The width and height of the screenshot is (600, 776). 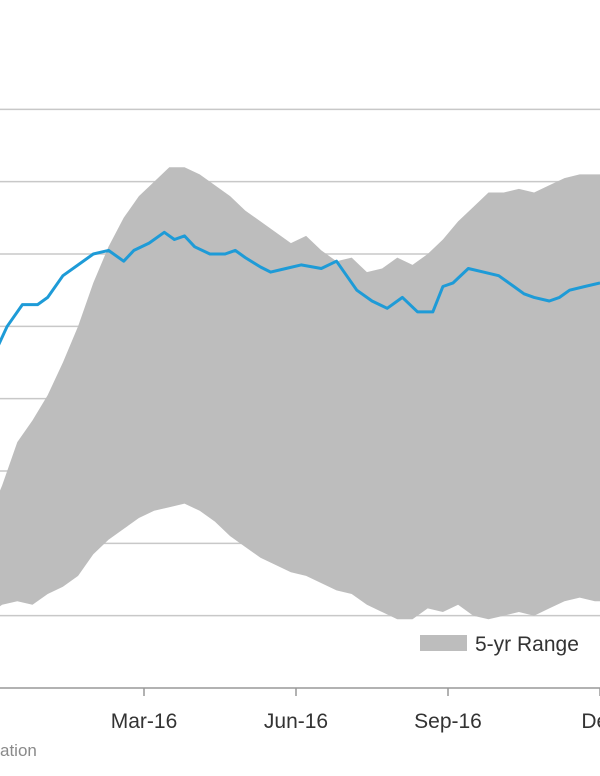 What do you see at coordinates (448, 721) in the screenshot?
I see `x-tick-label-3: Sep-16` at bounding box center [448, 721].